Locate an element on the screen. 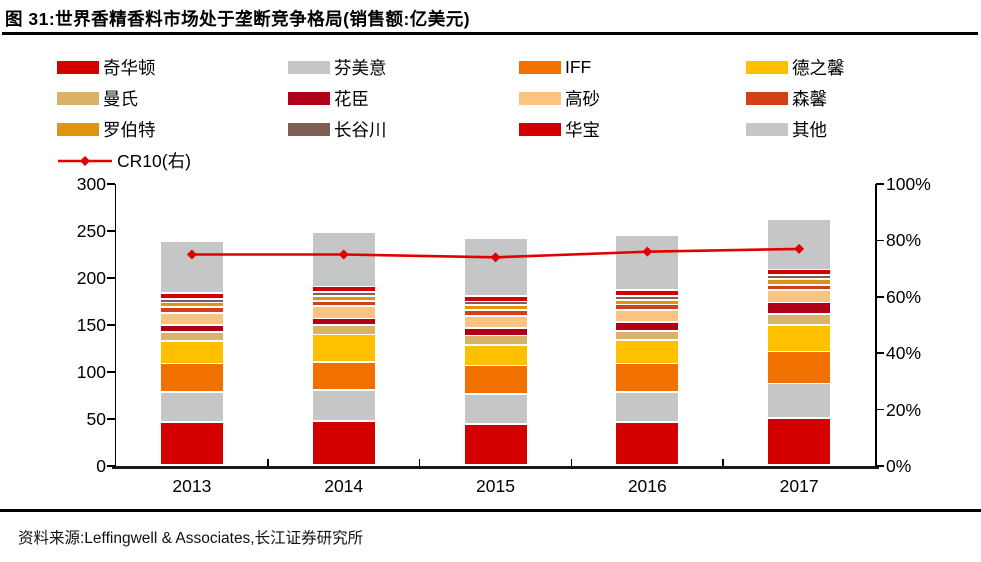 This screenshot has width=981, height=562. legend-label: IFF is located at coordinates (578, 67).